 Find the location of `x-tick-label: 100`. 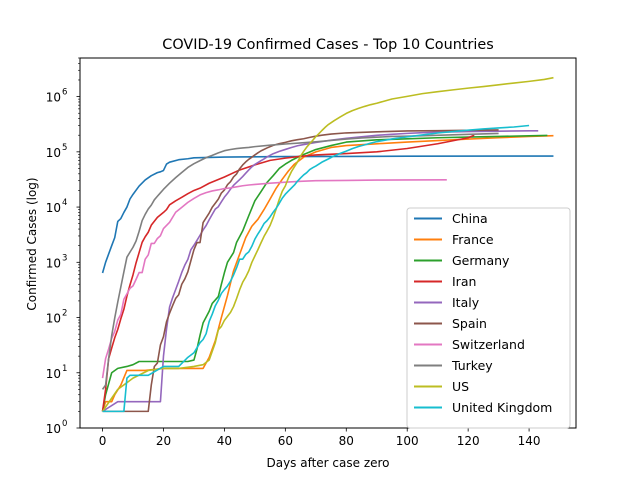

x-tick-label: 100 is located at coordinates (407, 441).